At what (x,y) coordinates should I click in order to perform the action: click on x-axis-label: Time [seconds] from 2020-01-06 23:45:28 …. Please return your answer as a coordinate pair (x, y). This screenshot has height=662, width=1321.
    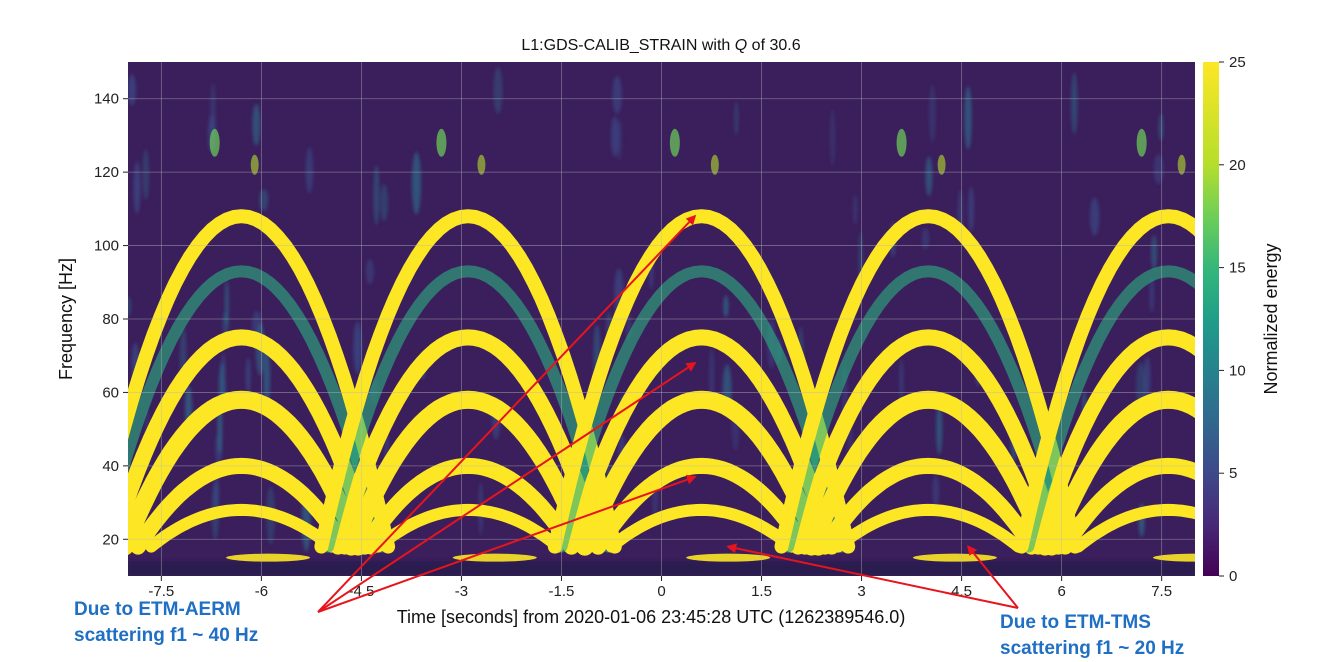
    Looking at the image, I should click on (651, 617).